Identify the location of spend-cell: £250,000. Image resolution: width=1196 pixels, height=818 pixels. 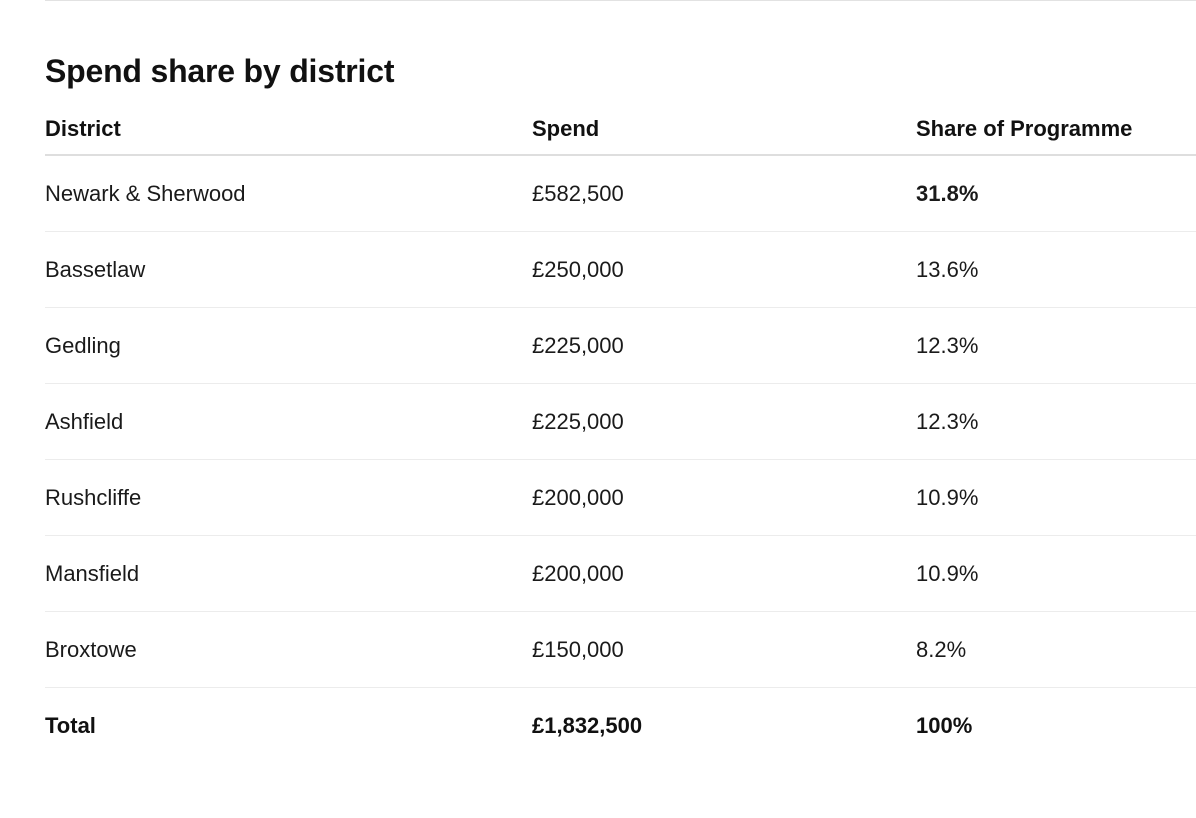
(724, 269).